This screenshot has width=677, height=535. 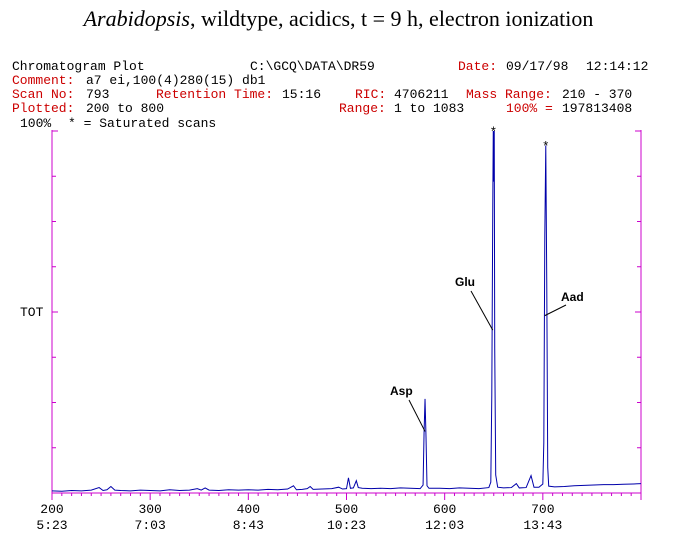 What do you see at coordinates (572, 297) in the screenshot?
I see `annotation-label: Aad` at bounding box center [572, 297].